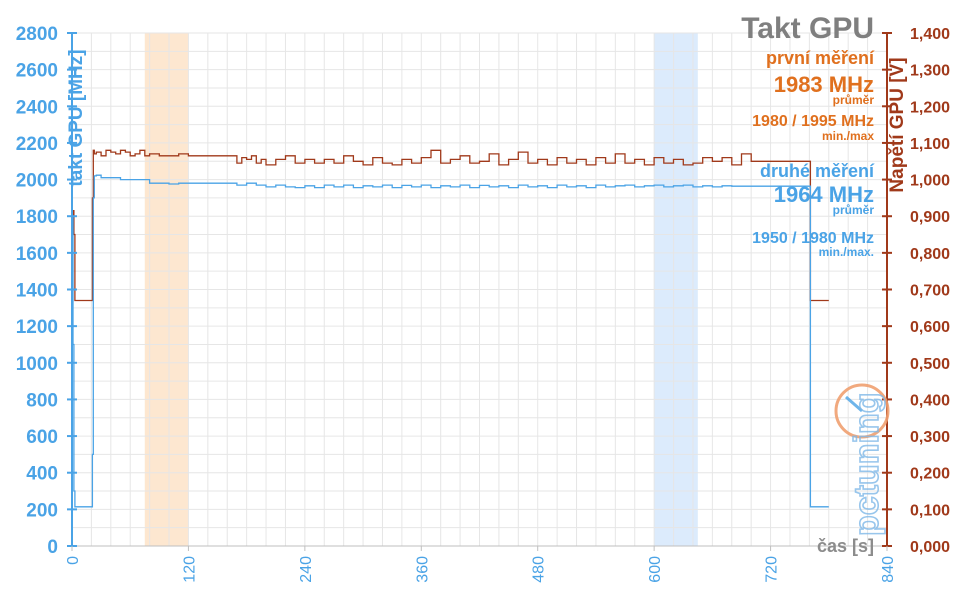 The image size is (960, 605). What do you see at coordinates (772, 569) in the screenshot?
I see `x-tick-label: 720` at bounding box center [772, 569].